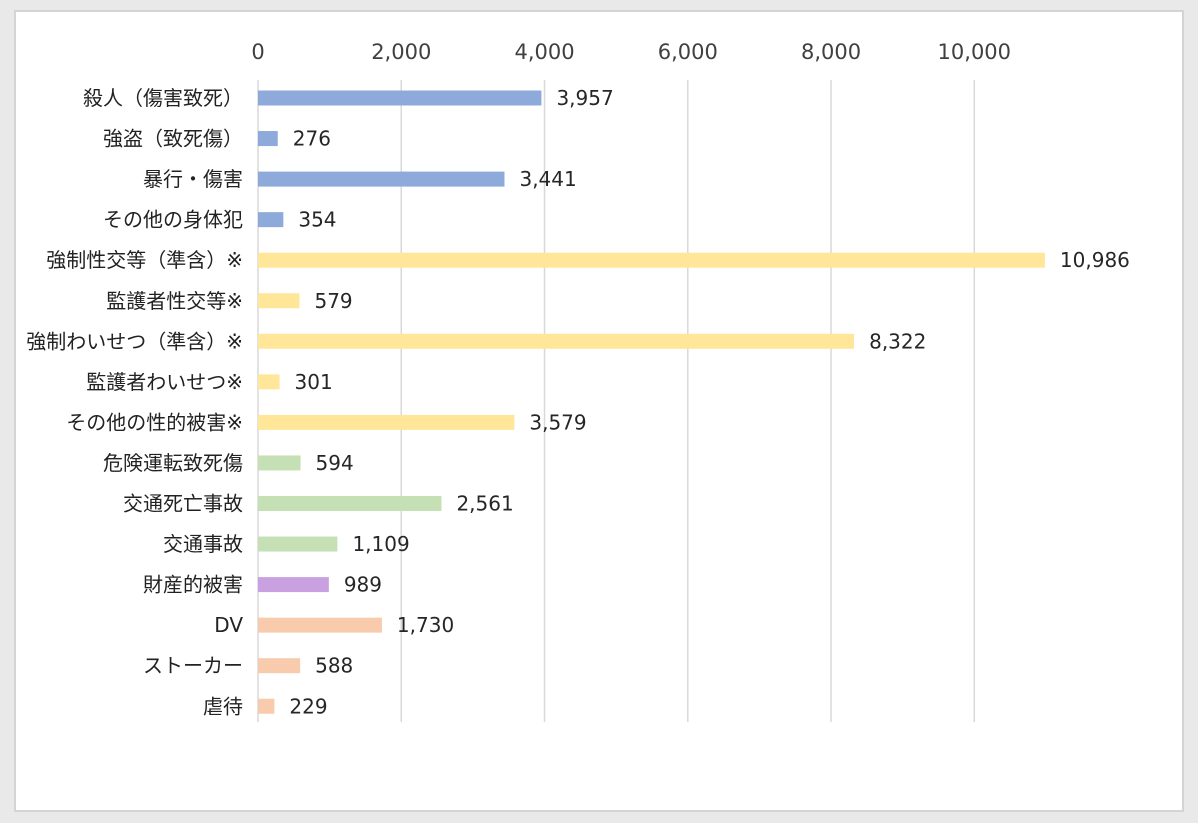 The width and height of the screenshot is (1198, 823). Describe the element at coordinates (363, 585) in the screenshot. I see `data-label: 989` at that location.